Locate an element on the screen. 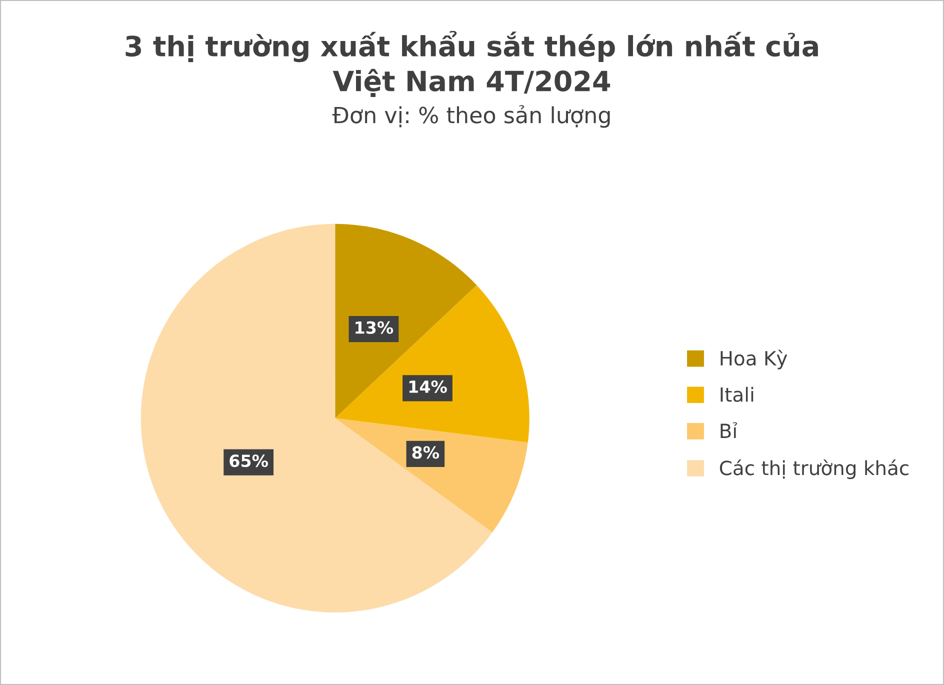 The width and height of the screenshot is (944, 685). data-label: 8% is located at coordinates (426, 452).